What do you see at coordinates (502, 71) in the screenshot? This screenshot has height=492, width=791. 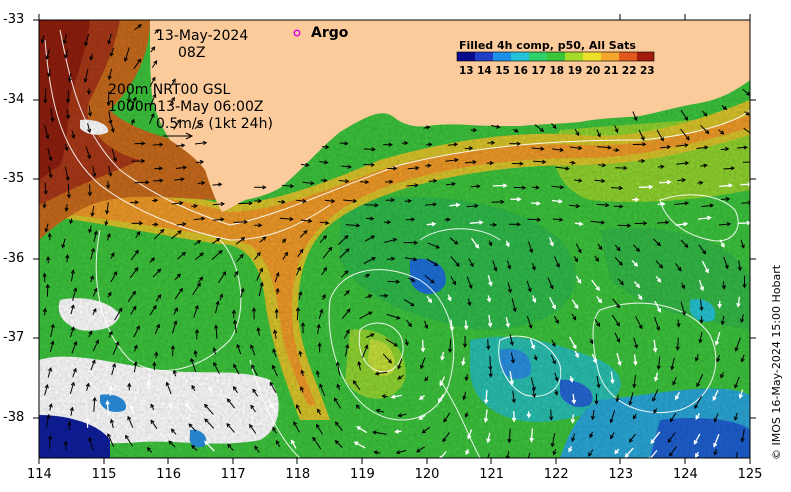 I see `colorbar-tick-label: 15` at bounding box center [502, 71].